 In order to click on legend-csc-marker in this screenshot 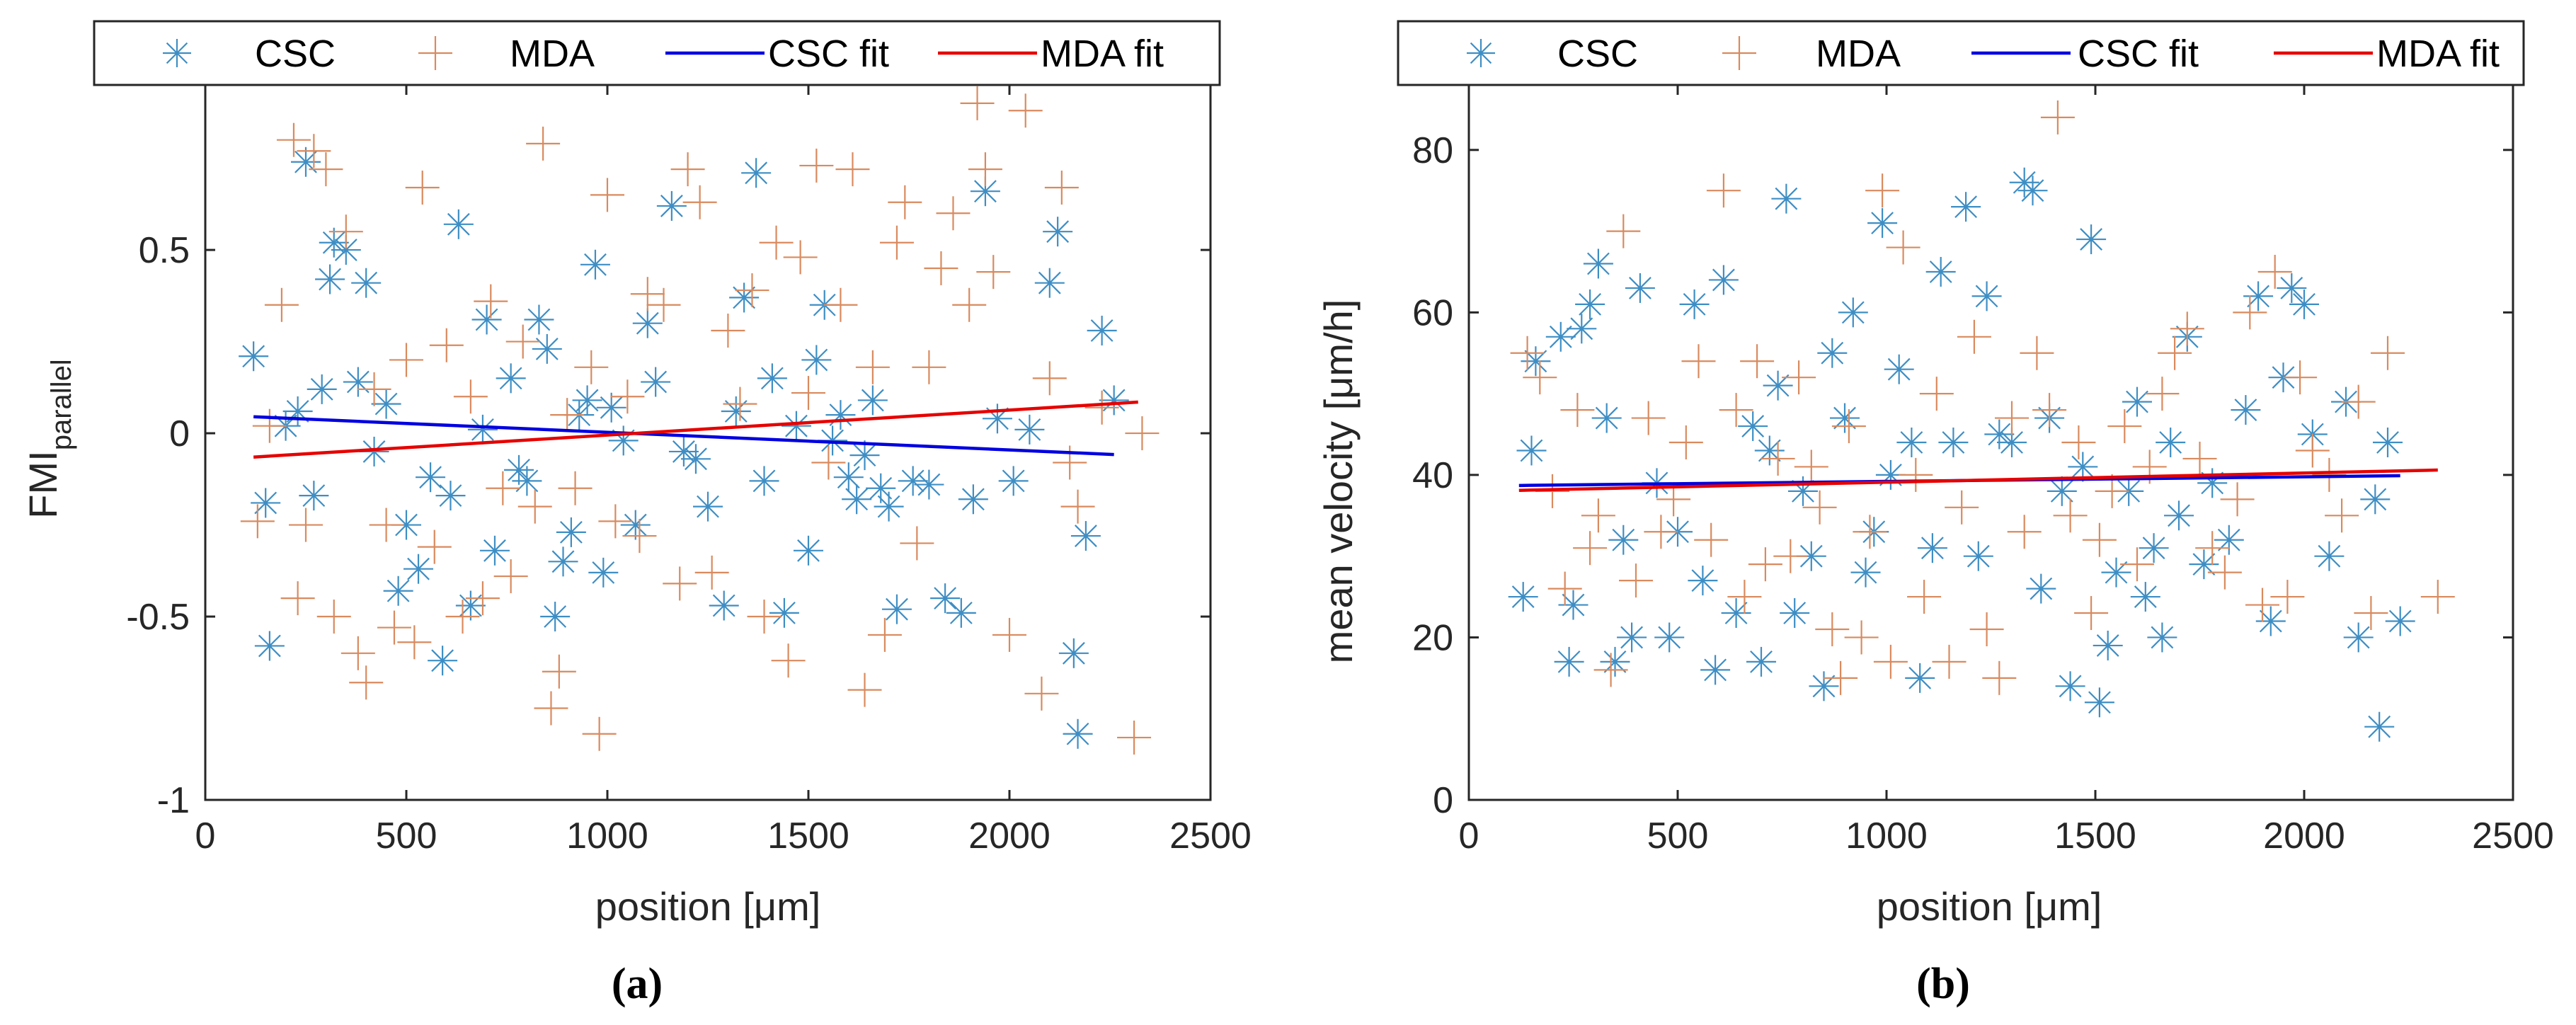, I will do `click(177, 53)`.